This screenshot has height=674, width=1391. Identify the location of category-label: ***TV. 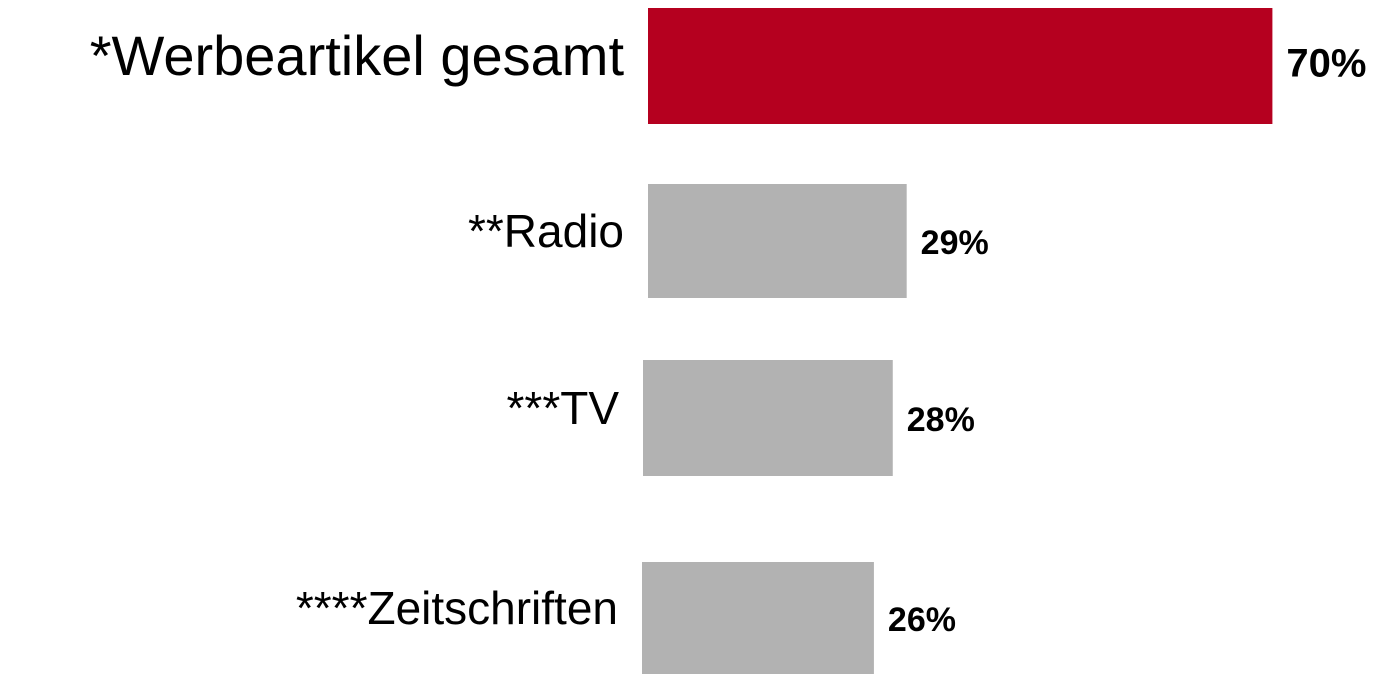
(563, 408).